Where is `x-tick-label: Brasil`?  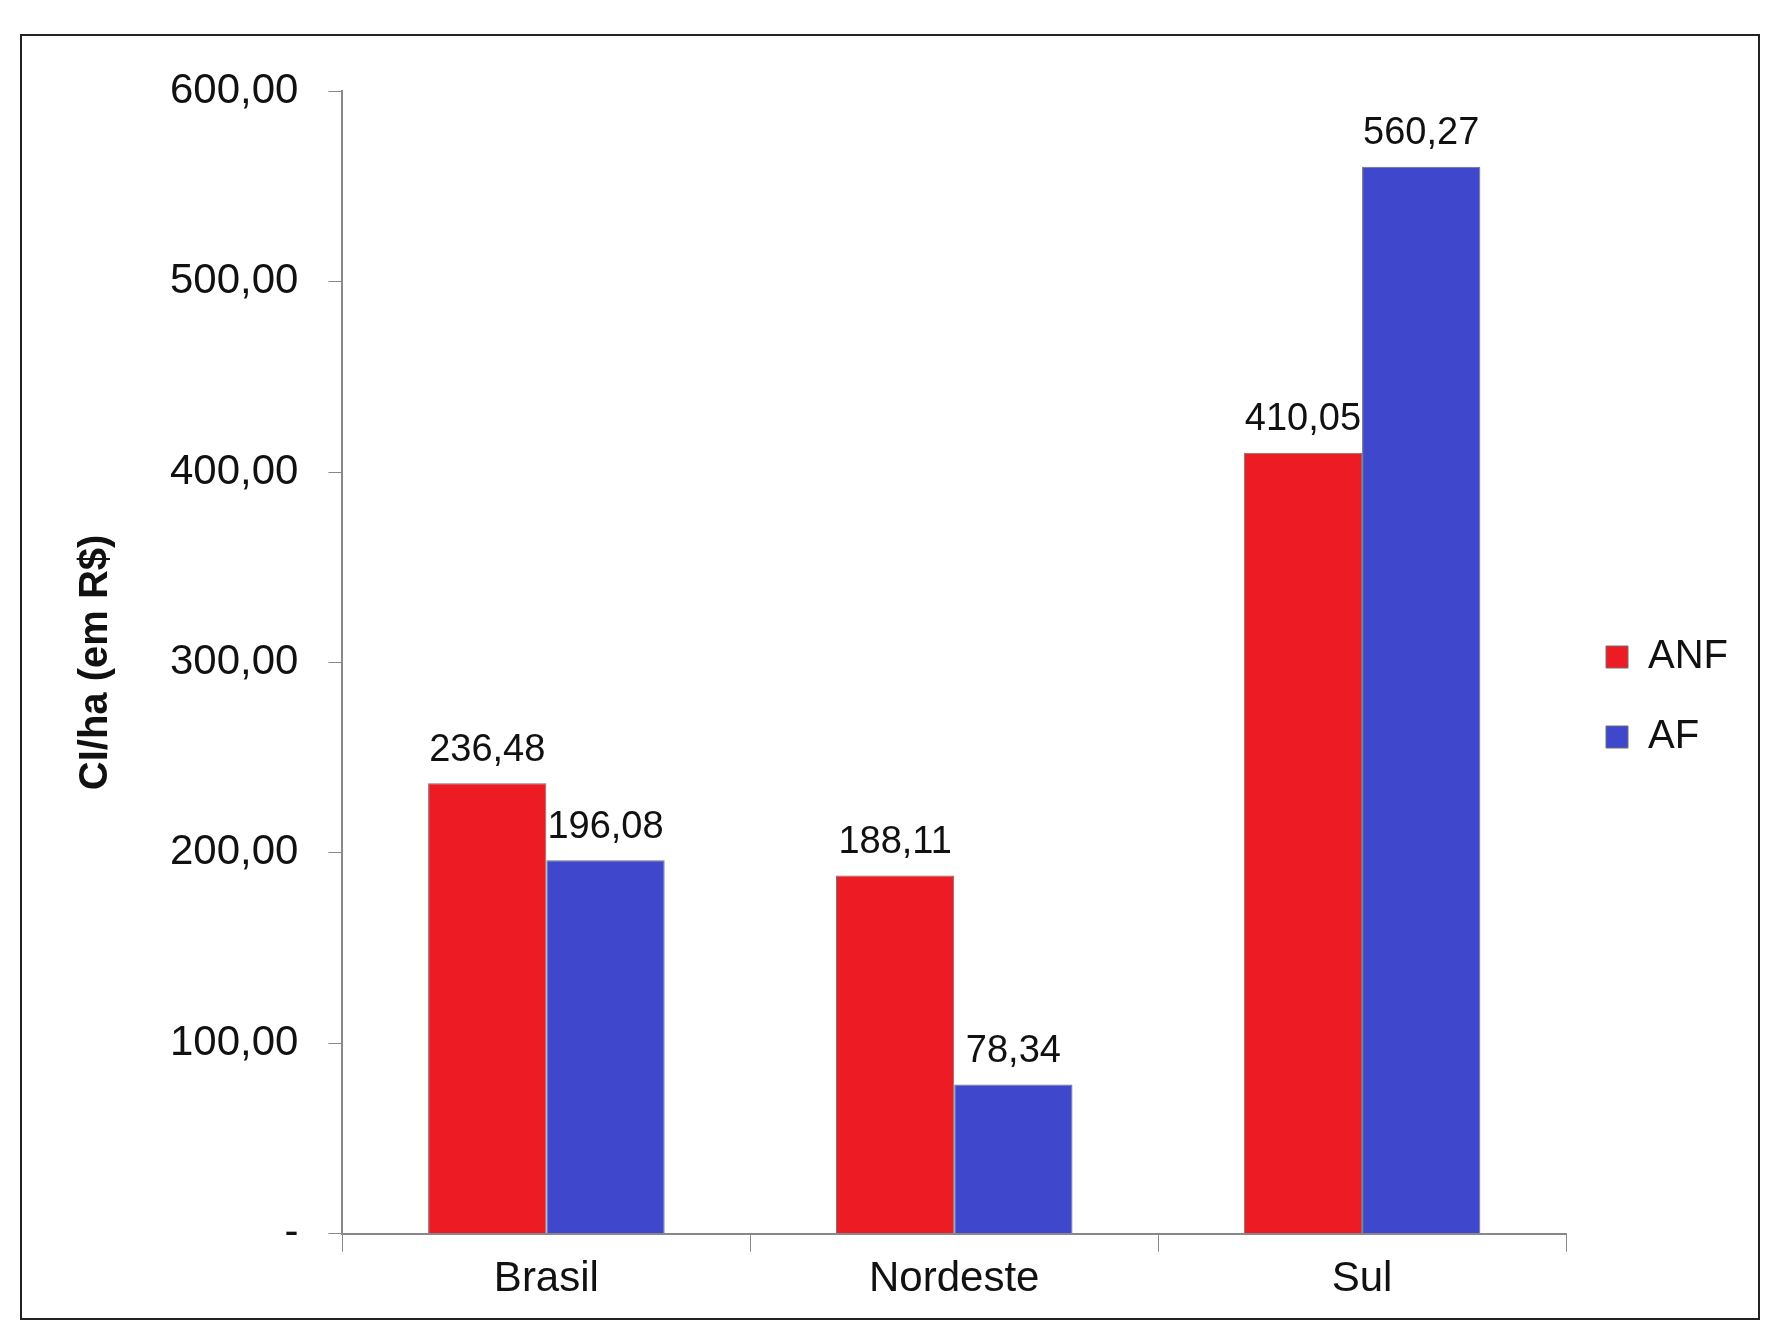
x-tick-label: Brasil is located at coordinates (546, 1277).